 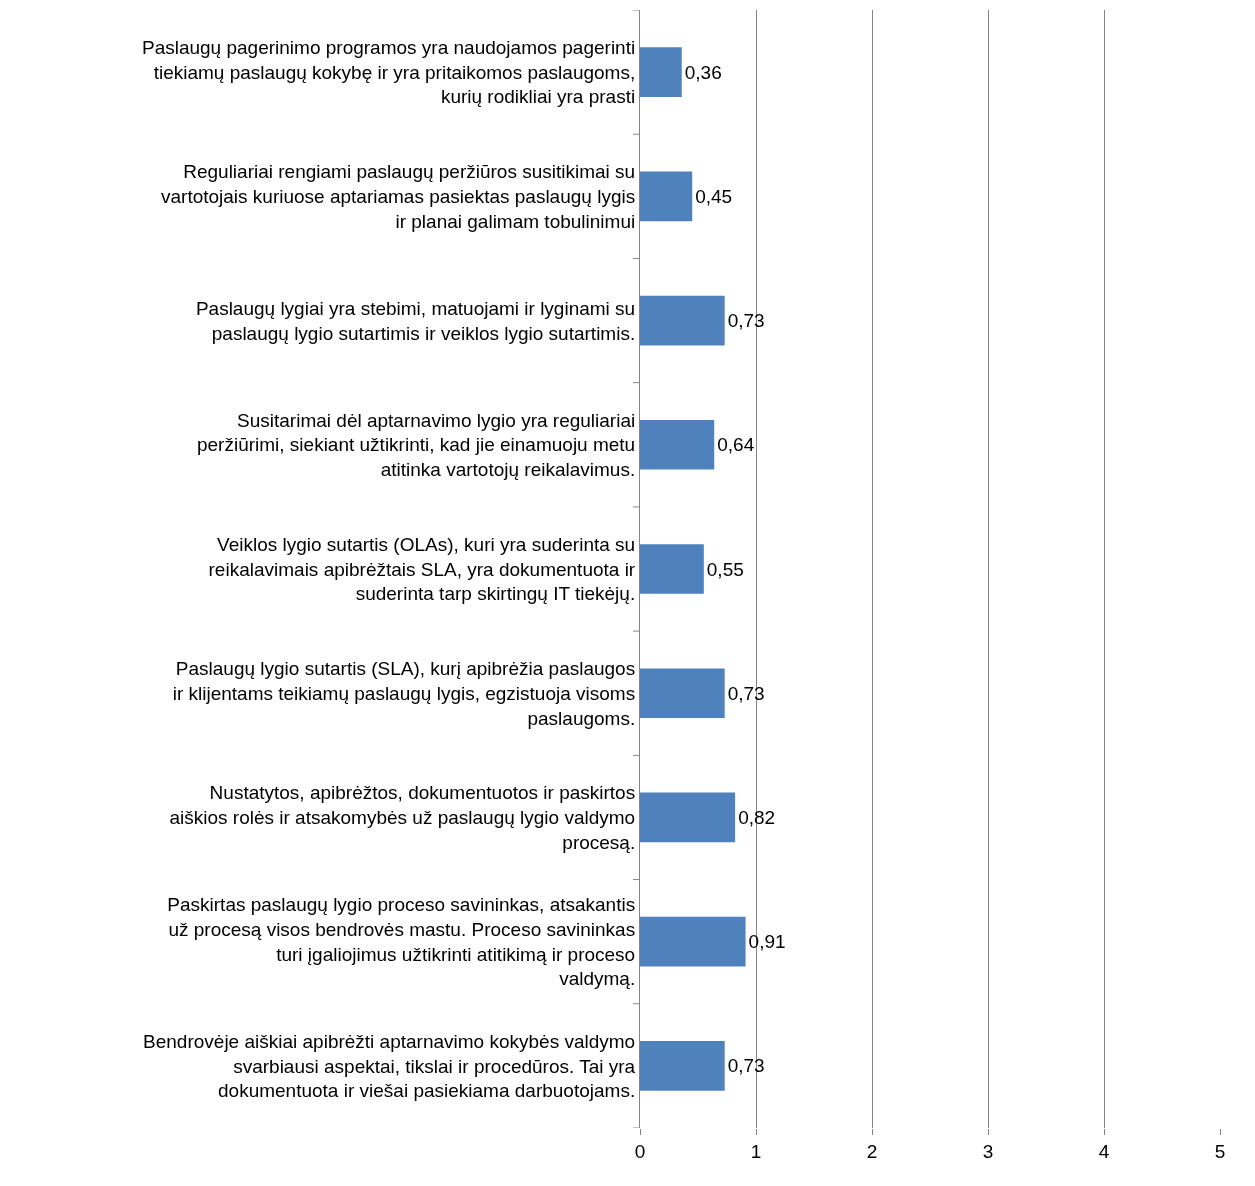 I want to click on data-label: 0,91, so click(x=767, y=942).